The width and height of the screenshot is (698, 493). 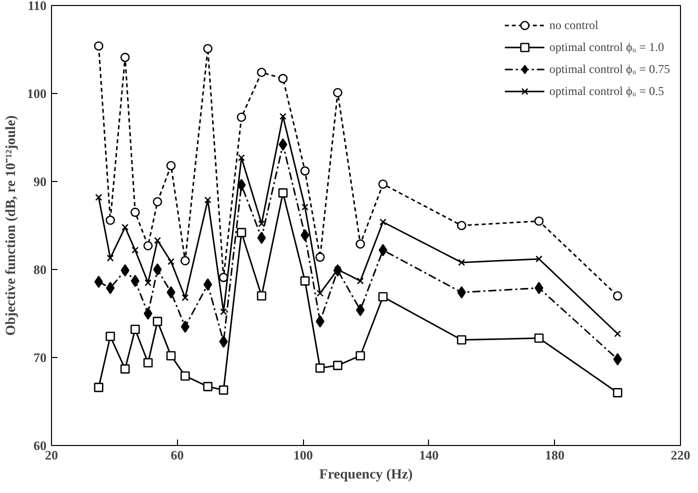 What do you see at coordinates (40, 181) in the screenshot?
I see `y-tick-label: 90` at bounding box center [40, 181].